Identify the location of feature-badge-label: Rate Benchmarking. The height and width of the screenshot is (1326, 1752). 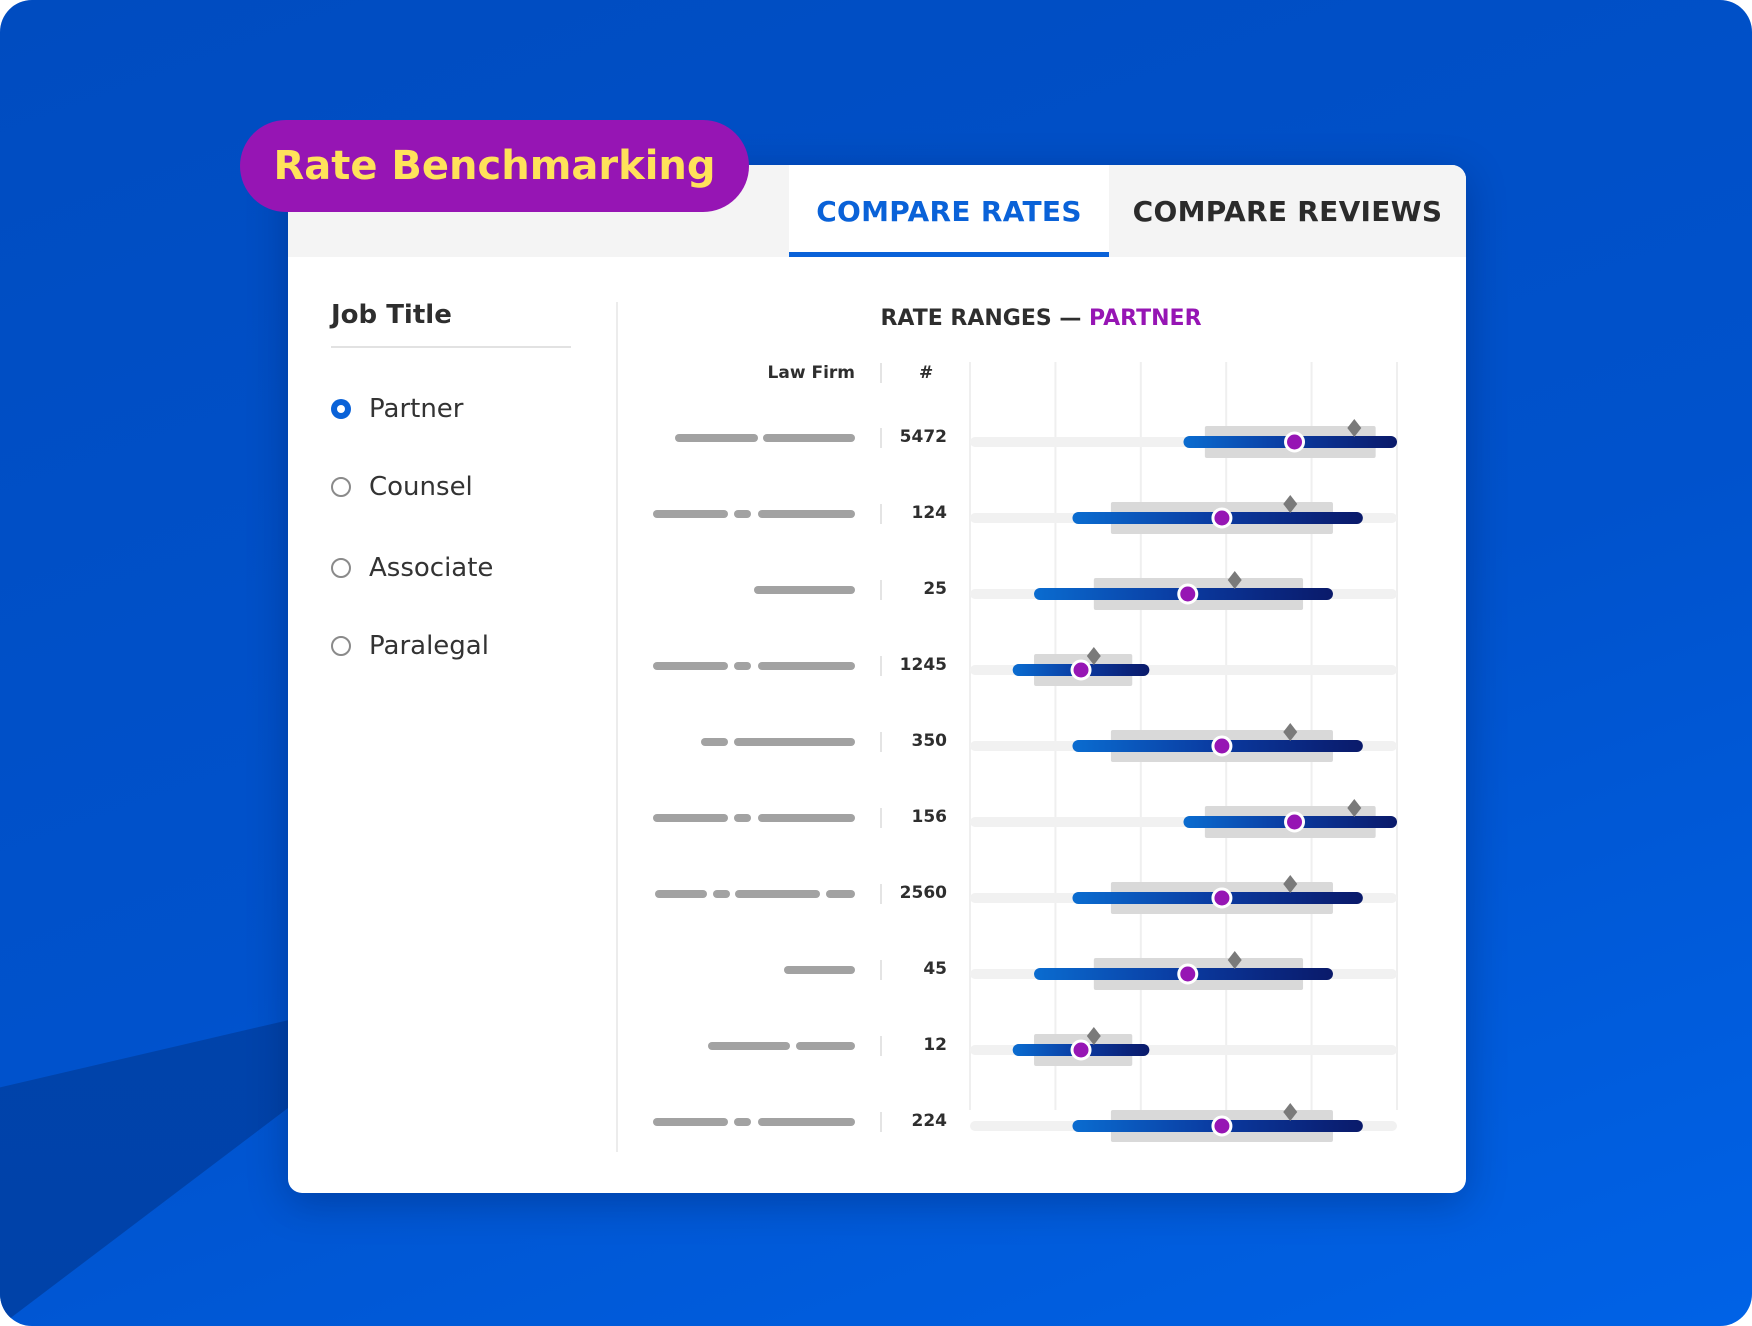
(494, 166).